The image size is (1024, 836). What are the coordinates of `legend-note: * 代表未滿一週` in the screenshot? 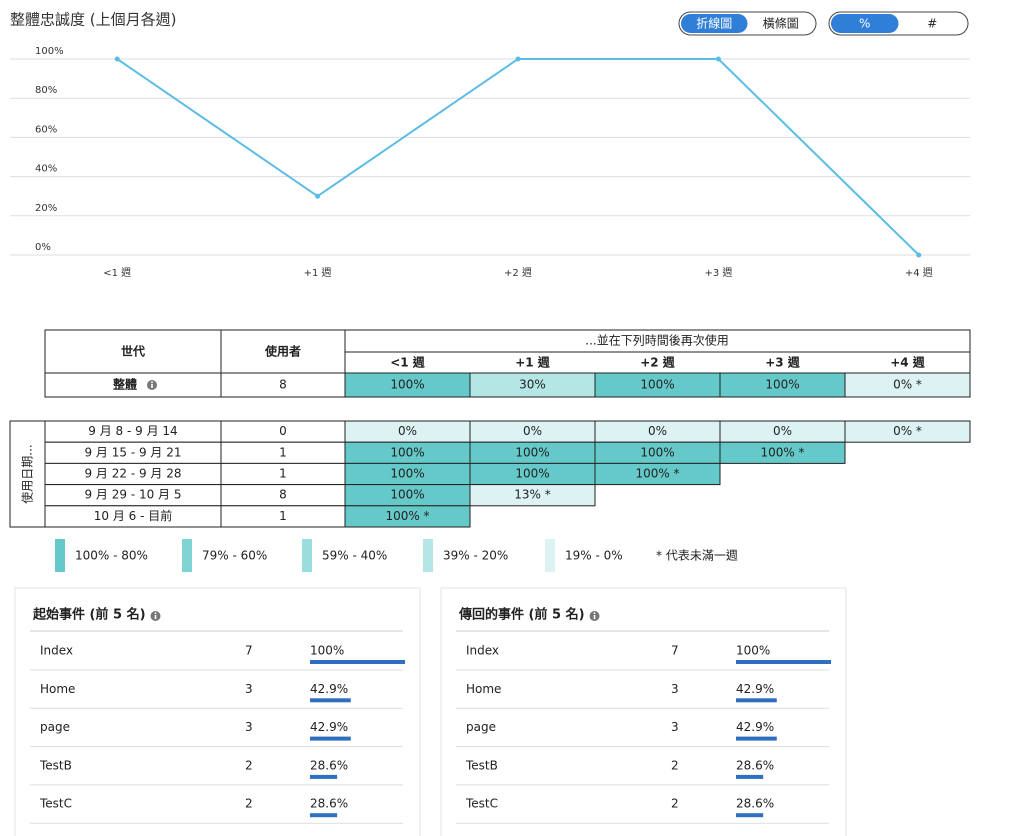 It's located at (697, 555).